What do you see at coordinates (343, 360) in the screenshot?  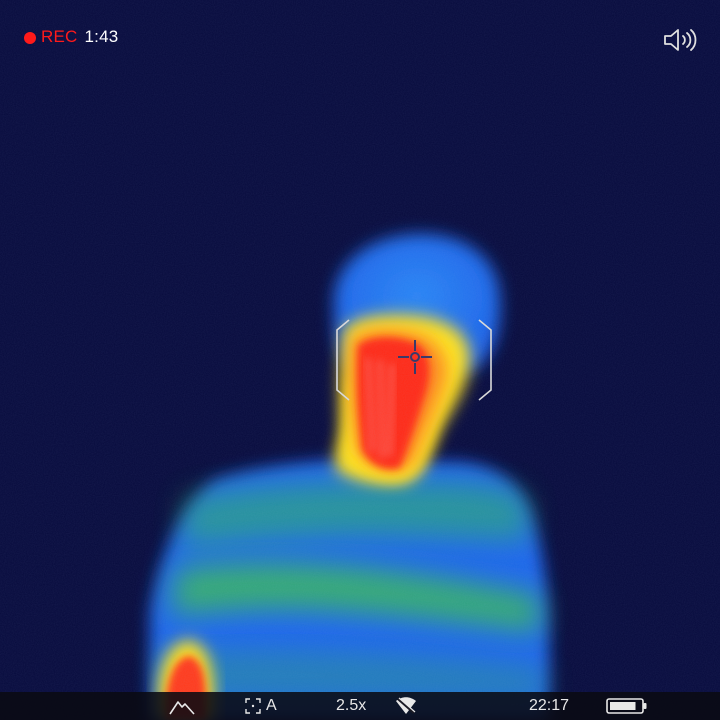 I see `focus-bracket-left` at bounding box center [343, 360].